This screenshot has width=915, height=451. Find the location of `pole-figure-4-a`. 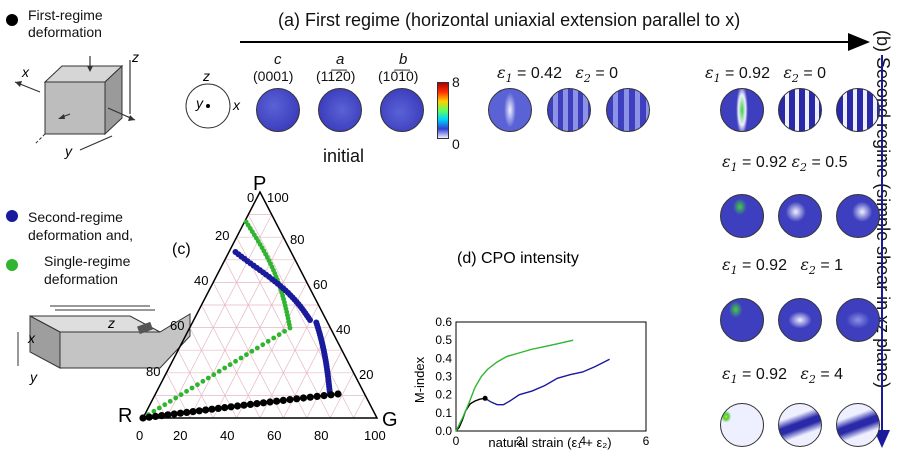

pole-figure-4-a is located at coordinates (800, 425).